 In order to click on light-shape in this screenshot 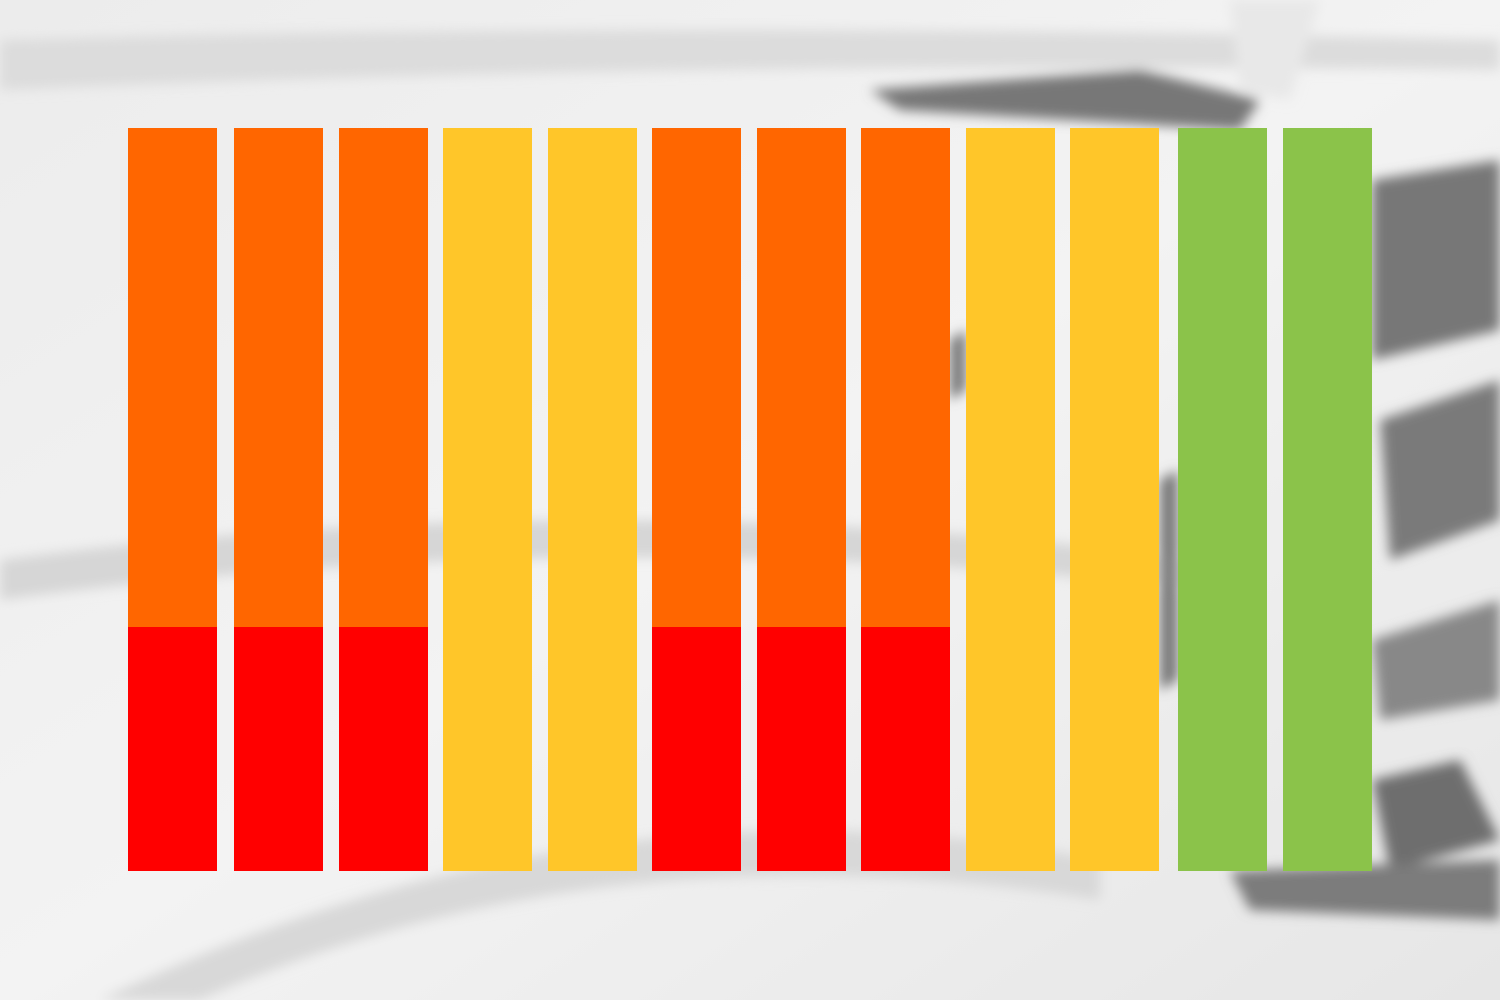, I will do `click(1275, 50)`.